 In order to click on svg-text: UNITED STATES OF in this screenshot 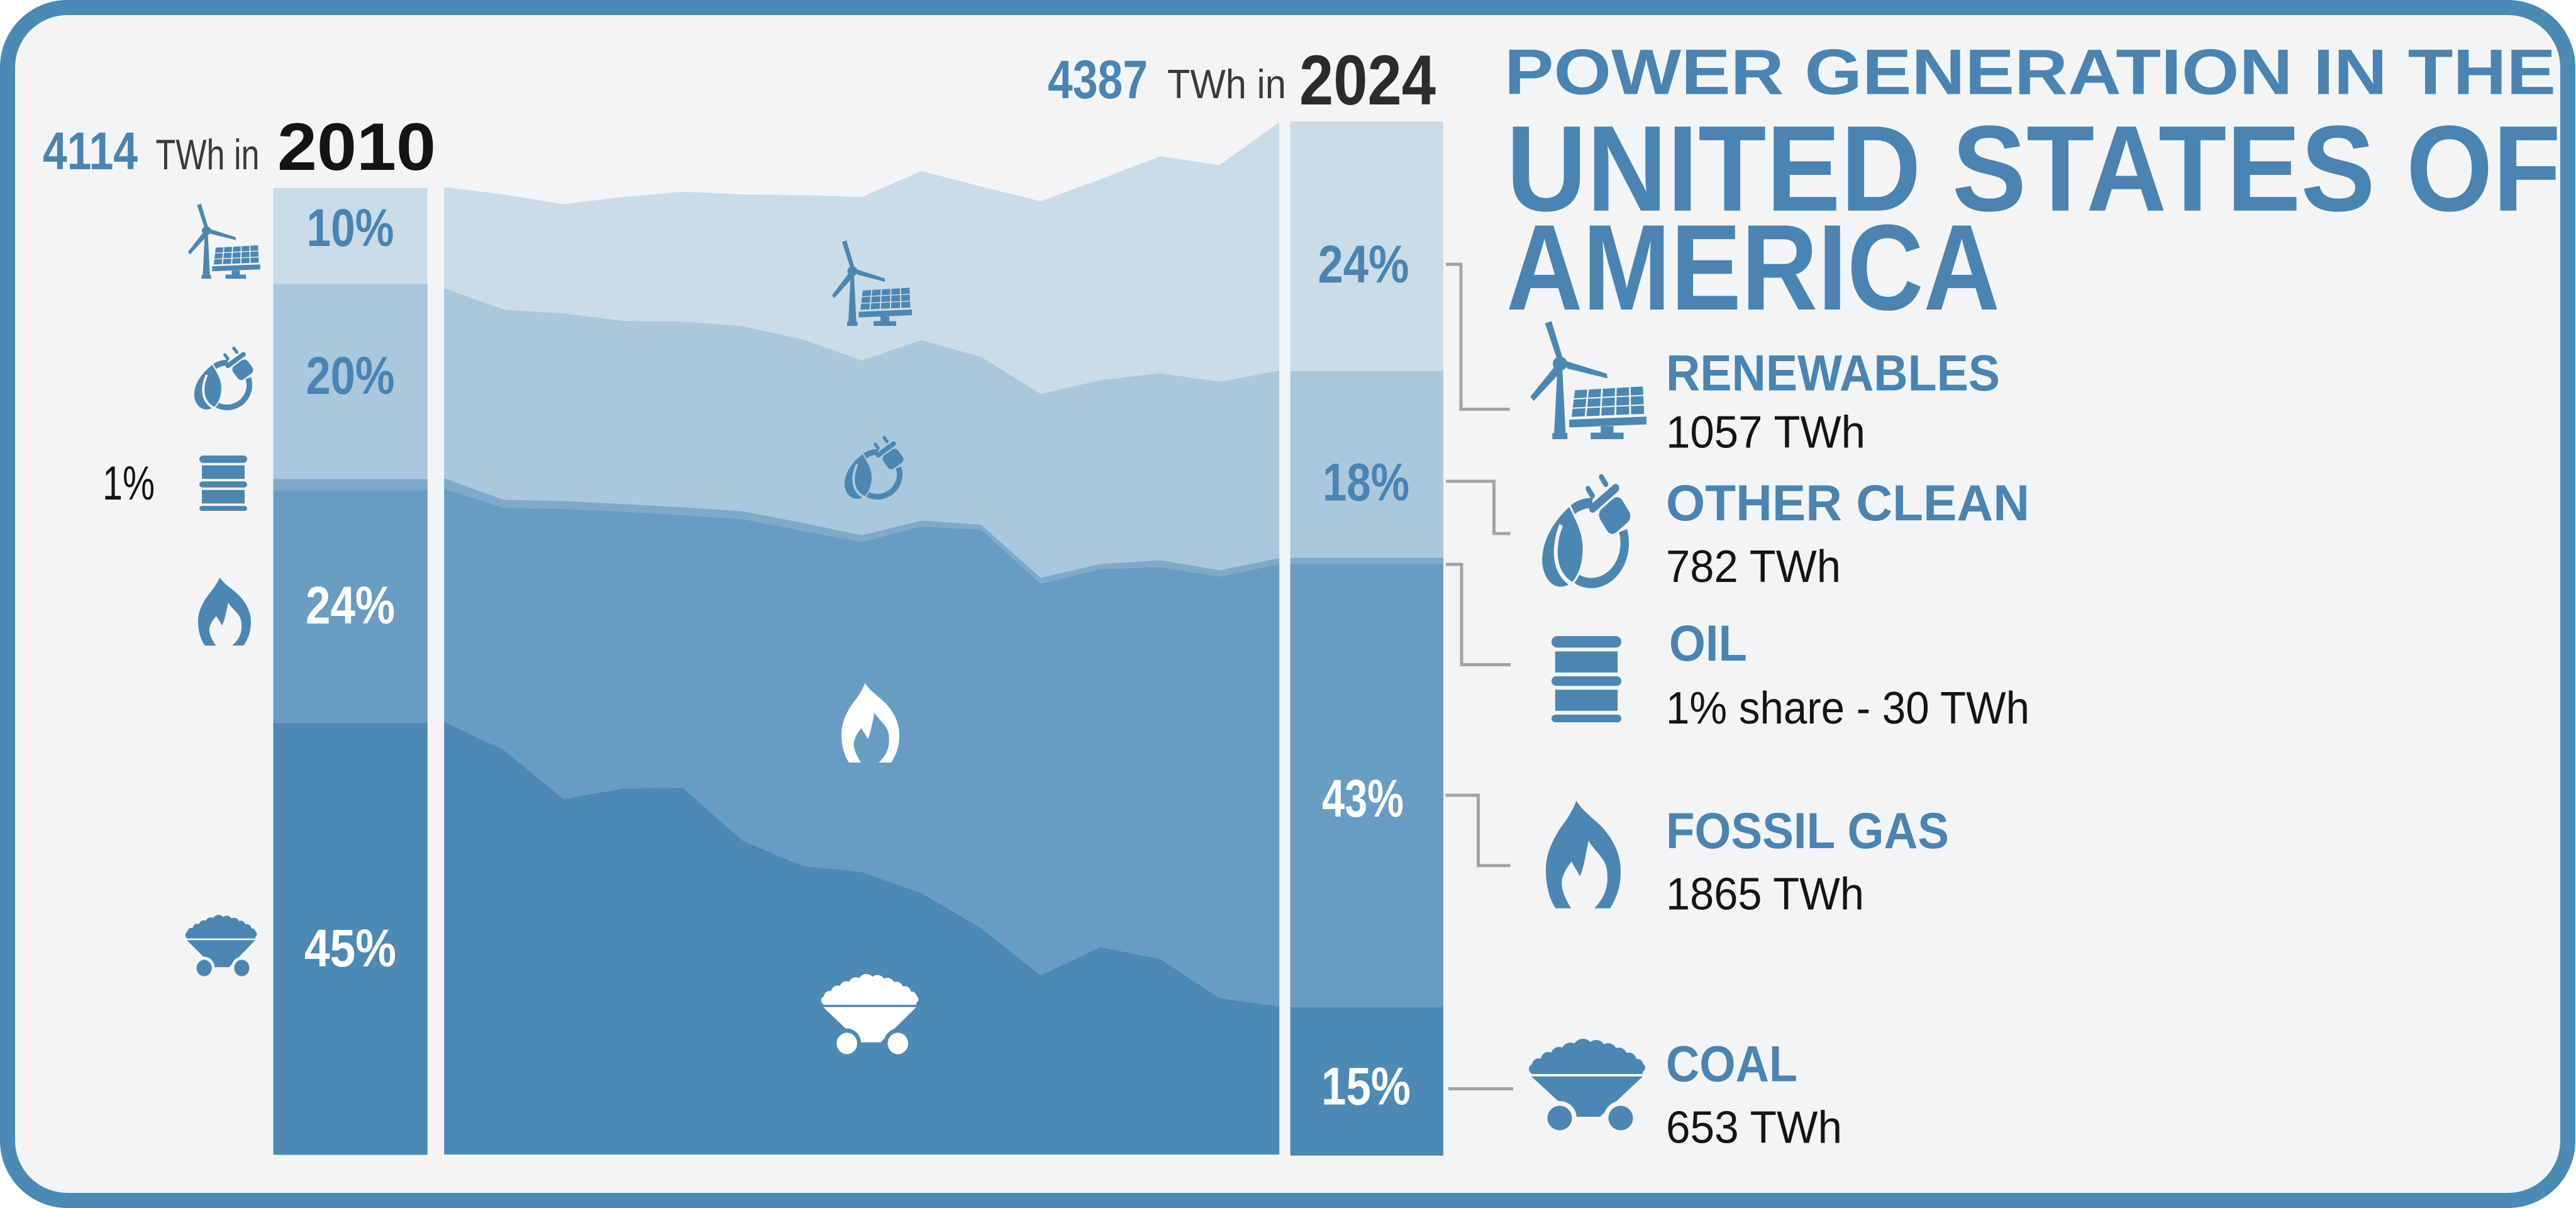, I will do `click(2033, 169)`.